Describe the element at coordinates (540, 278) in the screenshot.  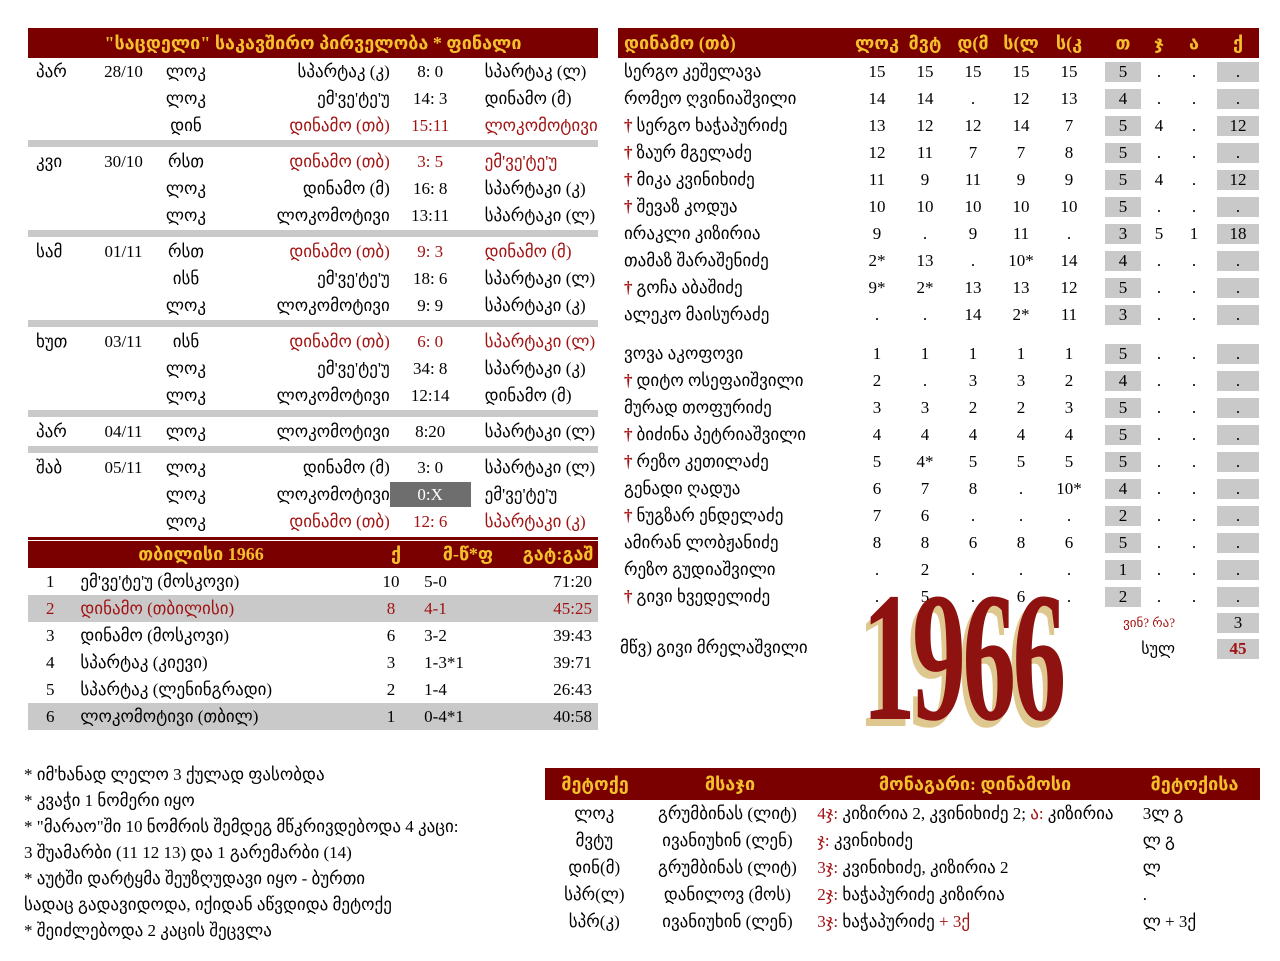
I see `fixture-away-team: სპარტაკი (ლ)` at that location.